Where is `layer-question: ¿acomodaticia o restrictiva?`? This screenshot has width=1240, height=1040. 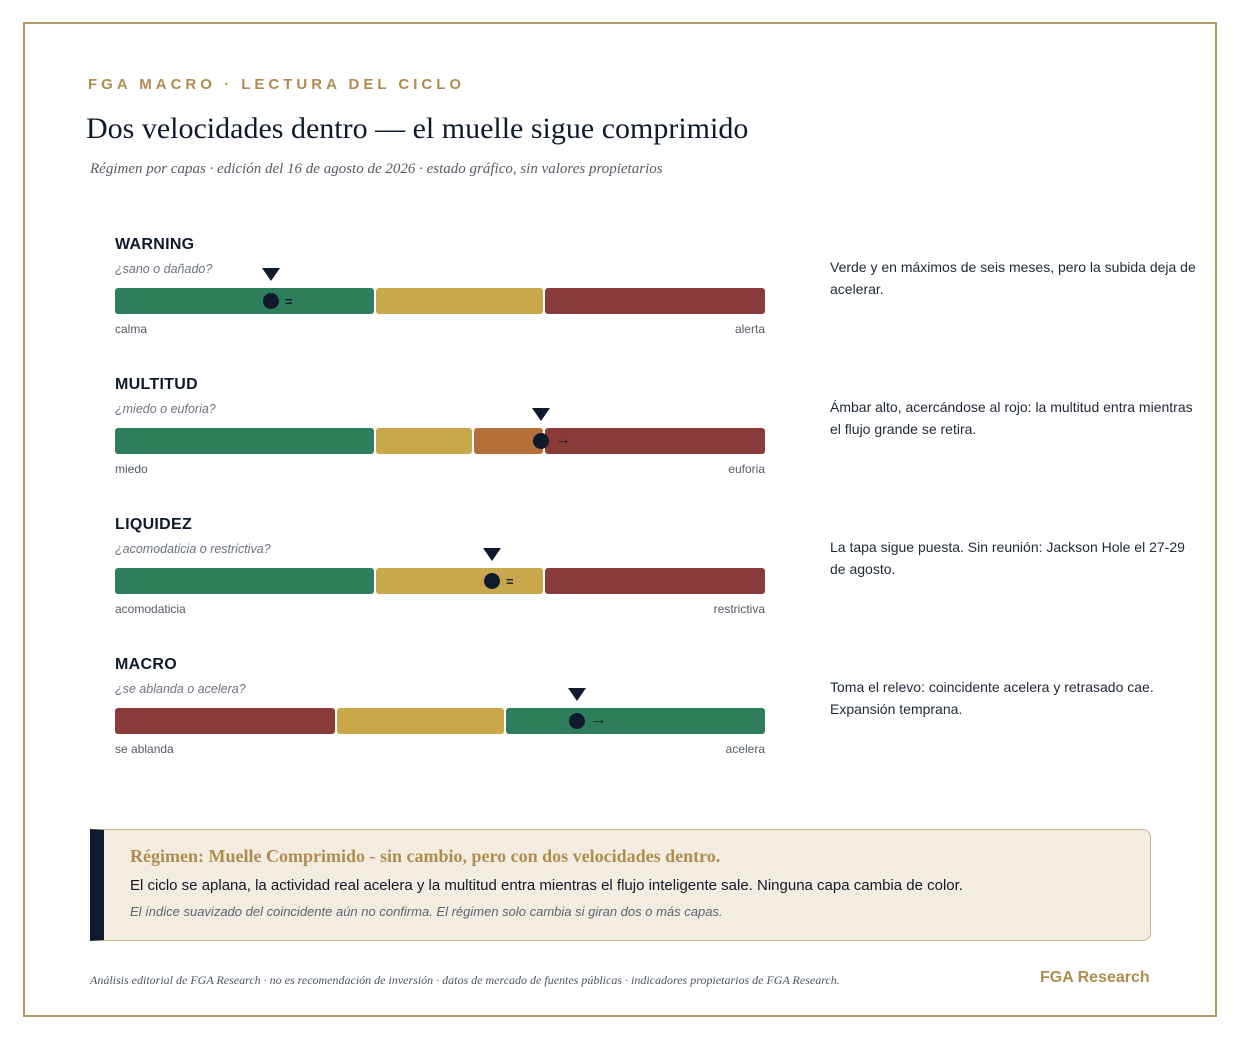 layer-question: ¿acomodaticia o restrictiva? is located at coordinates (193, 549).